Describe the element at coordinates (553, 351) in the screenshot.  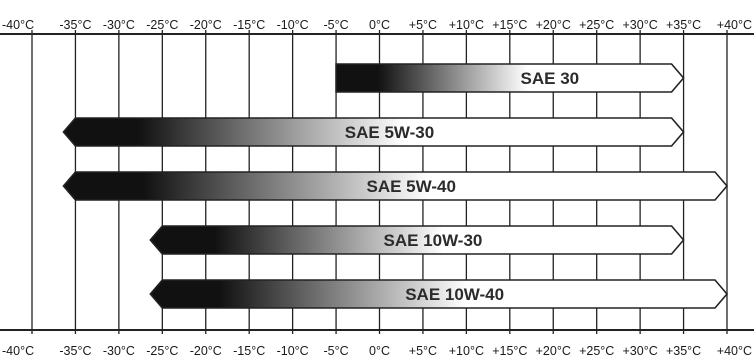
I see `x-tick-label-bottom: +20°C` at that location.